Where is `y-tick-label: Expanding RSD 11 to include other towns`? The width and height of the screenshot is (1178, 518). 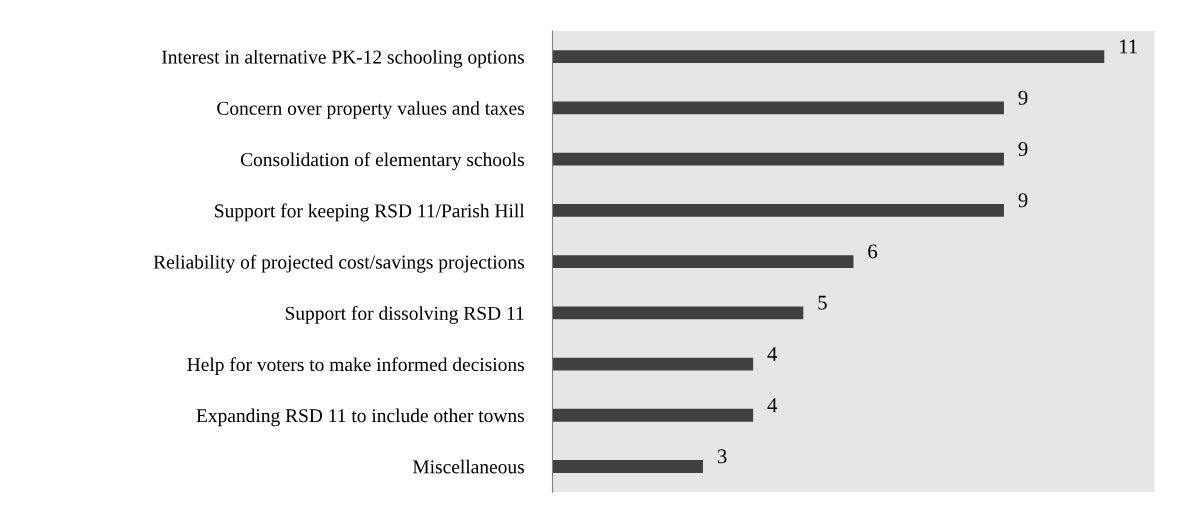 y-tick-label: Expanding RSD 11 to include other towns is located at coordinates (360, 417).